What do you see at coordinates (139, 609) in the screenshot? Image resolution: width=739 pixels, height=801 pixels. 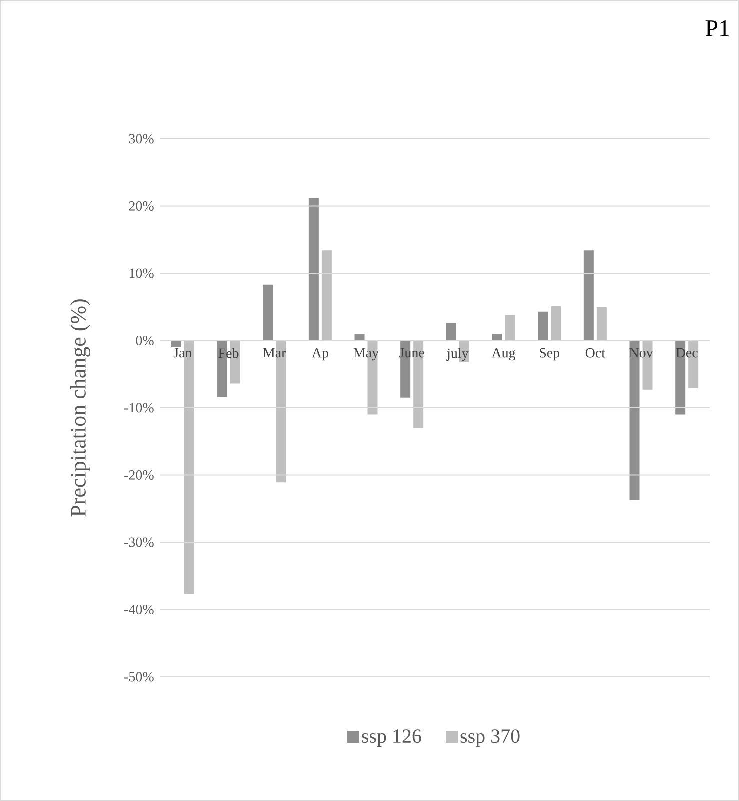 I see `y-tick-label: -40%` at bounding box center [139, 609].